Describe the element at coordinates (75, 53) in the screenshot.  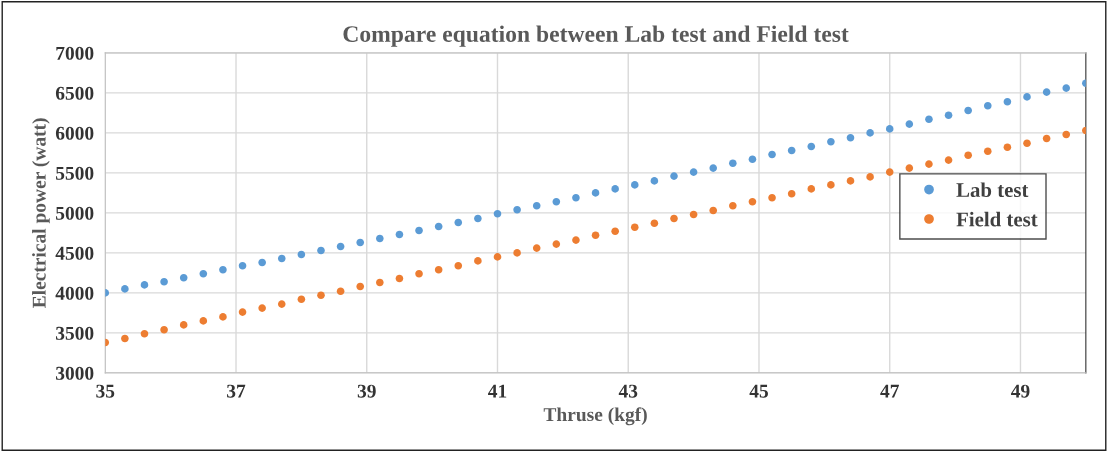
I see `y-tick-label: 7000` at that location.